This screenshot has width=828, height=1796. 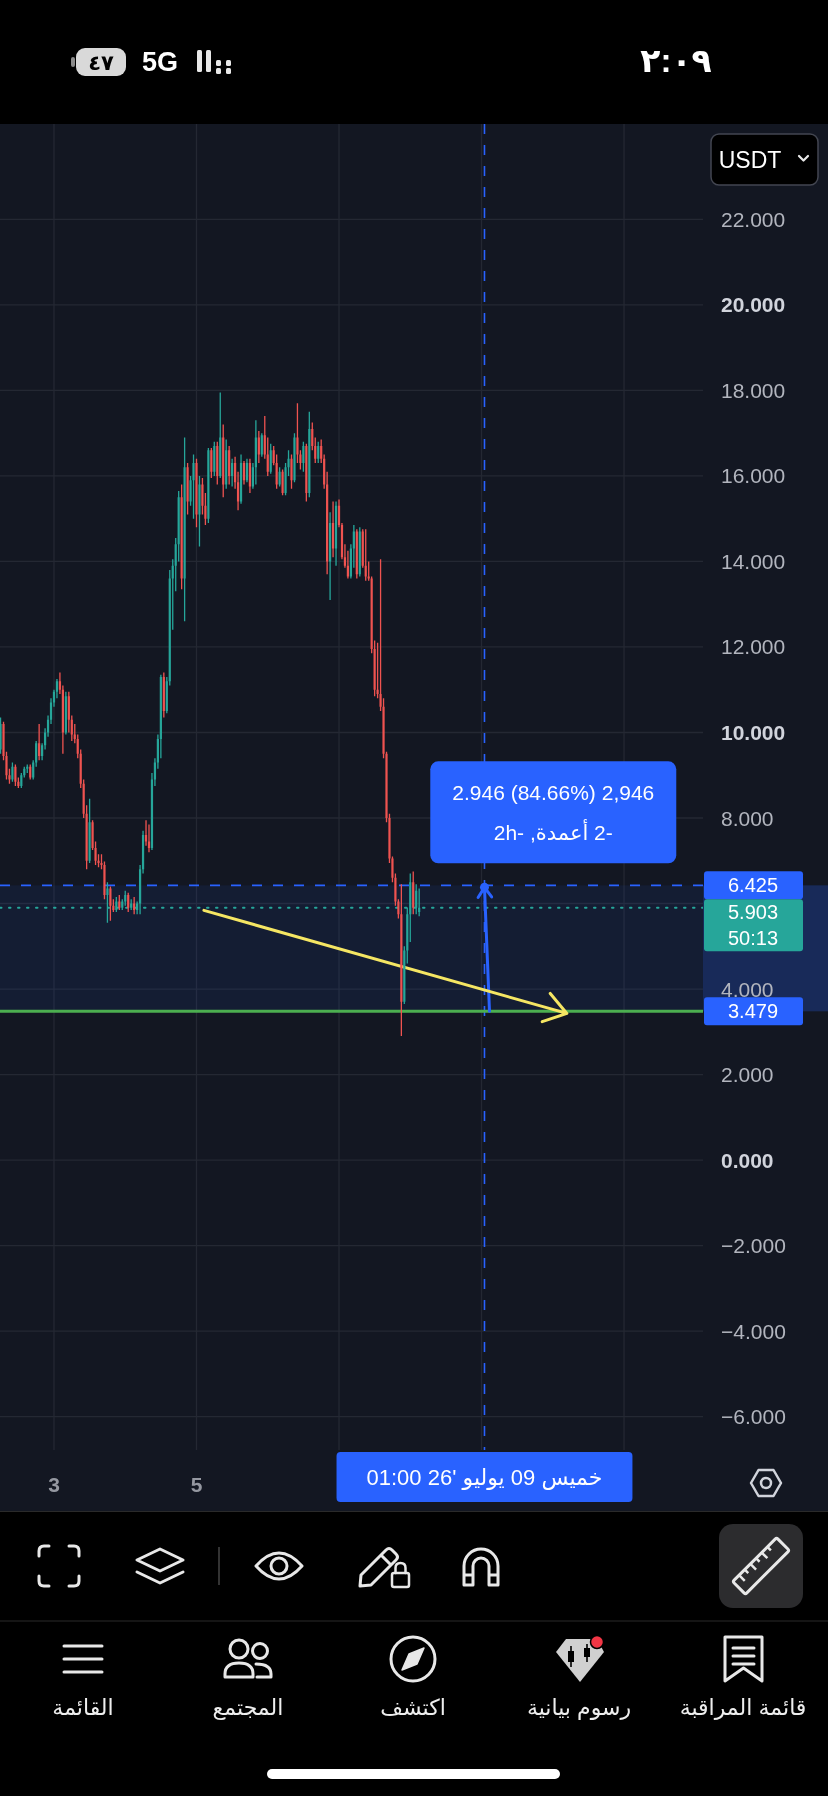 What do you see at coordinates (553, 792) in the screenshot?
I see `annotation: 2.946 (84.66%) 2,946` at bounding box center [553, 792].